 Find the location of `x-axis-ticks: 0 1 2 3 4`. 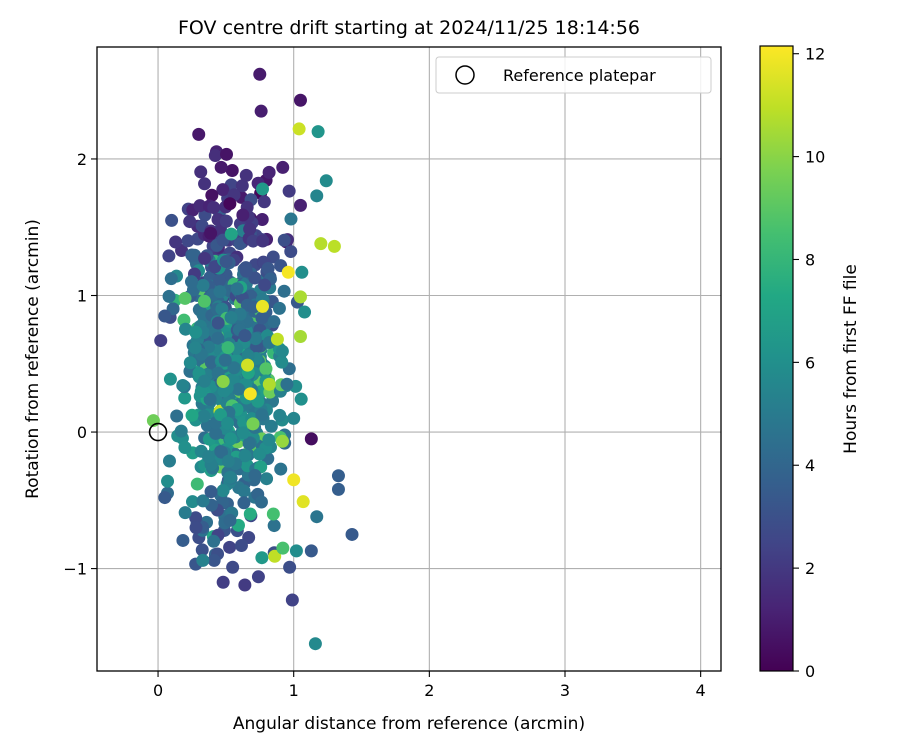

x-axis-ticks: 0 1 2 3 4 is located at coordinates (429, 685).